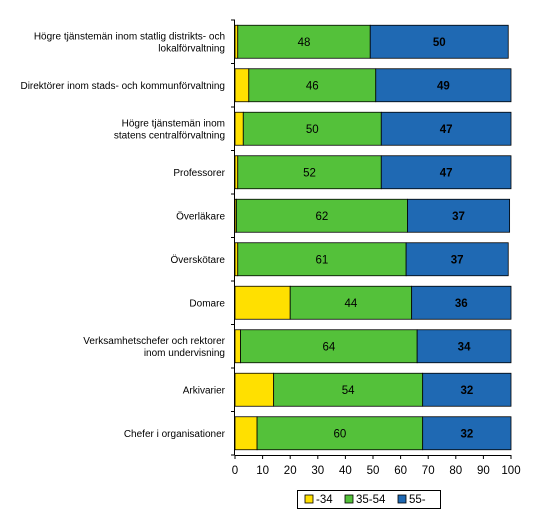  Describe the element at coordinates (198, 260) in the screenshot. I see `category-label: Överskötare` at that location.